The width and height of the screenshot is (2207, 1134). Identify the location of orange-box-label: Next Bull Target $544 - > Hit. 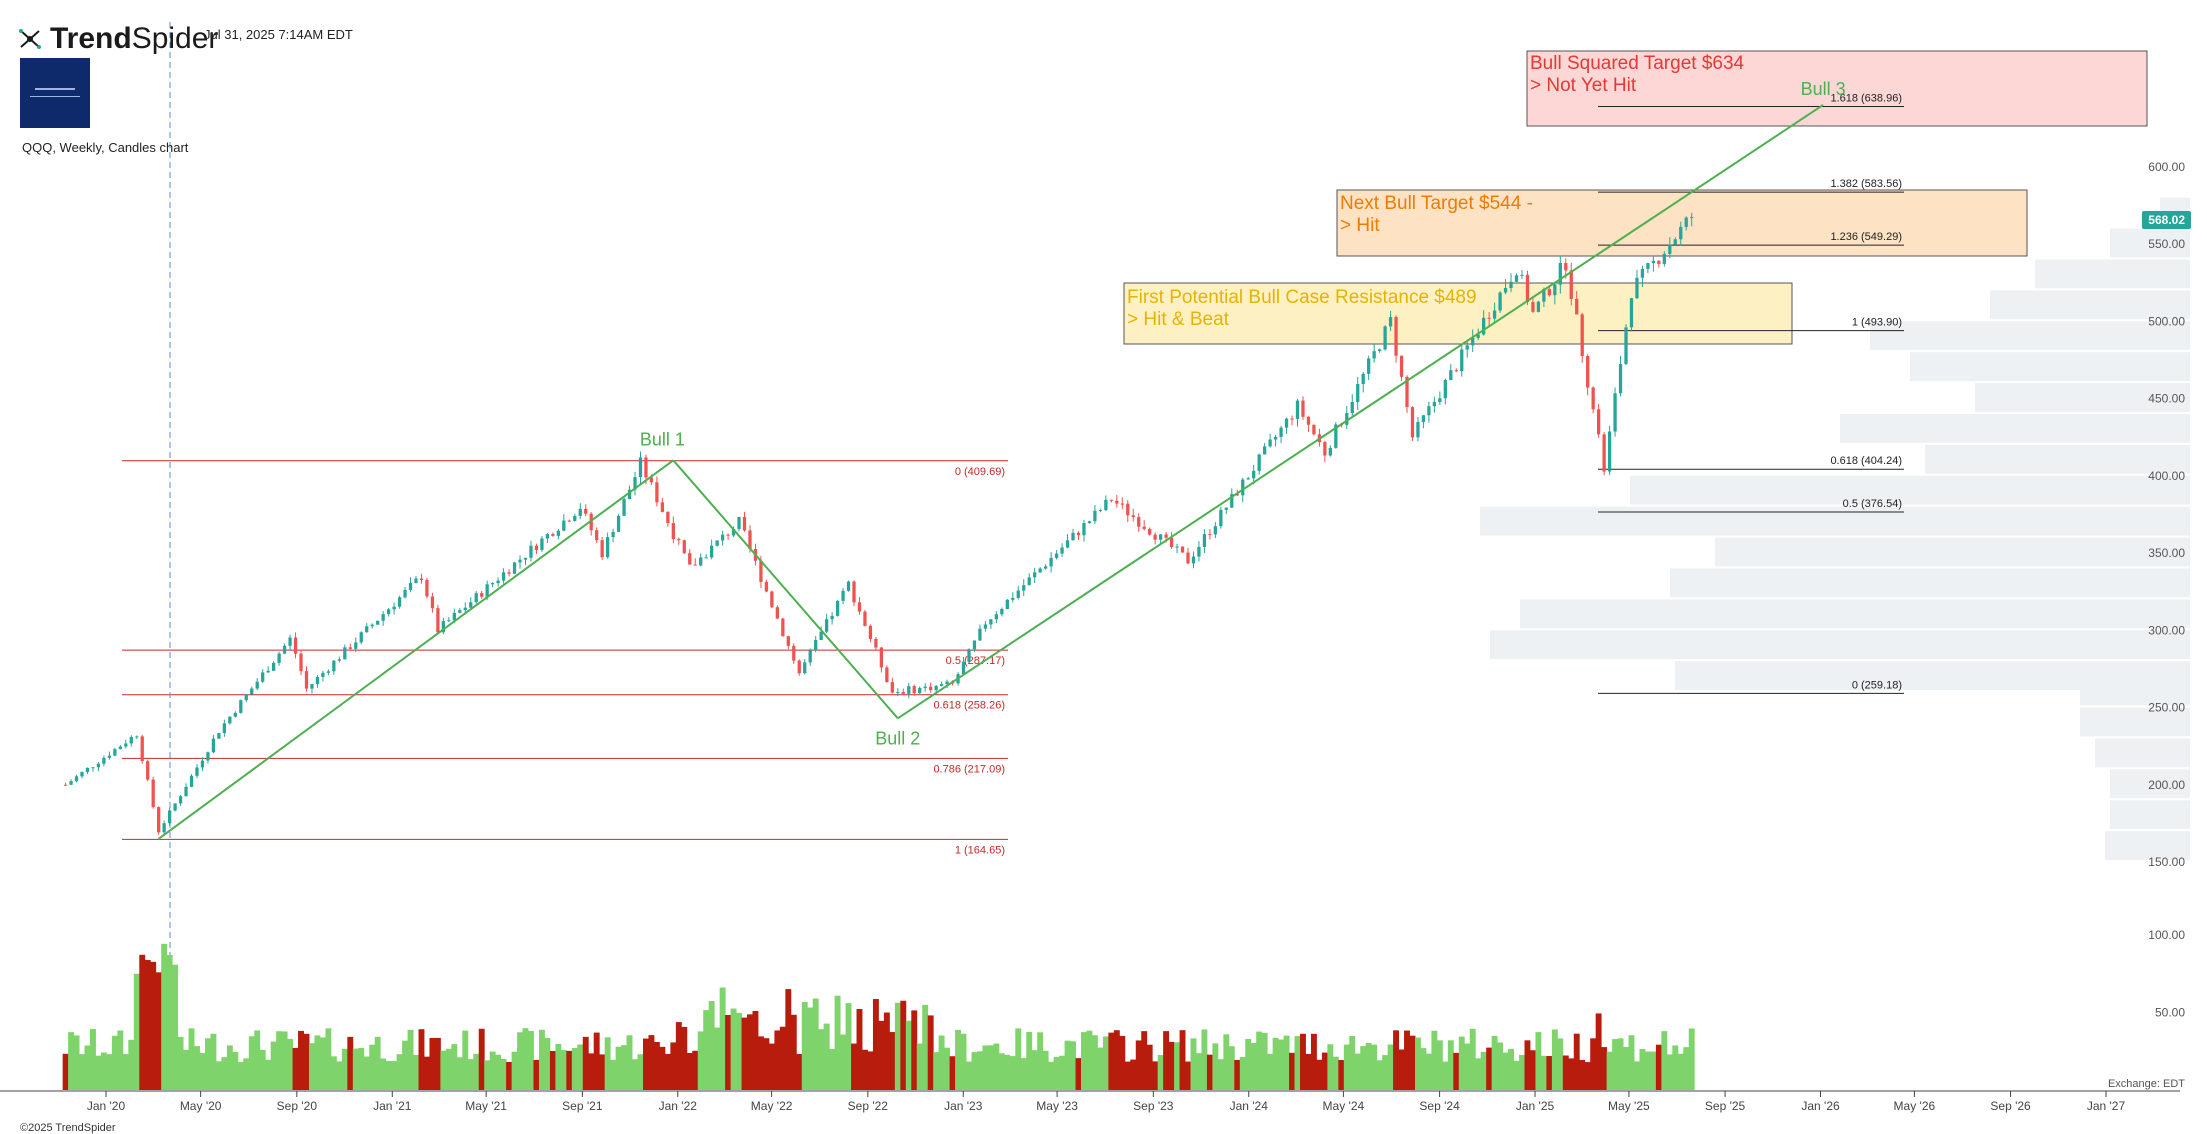
(1436, 214).